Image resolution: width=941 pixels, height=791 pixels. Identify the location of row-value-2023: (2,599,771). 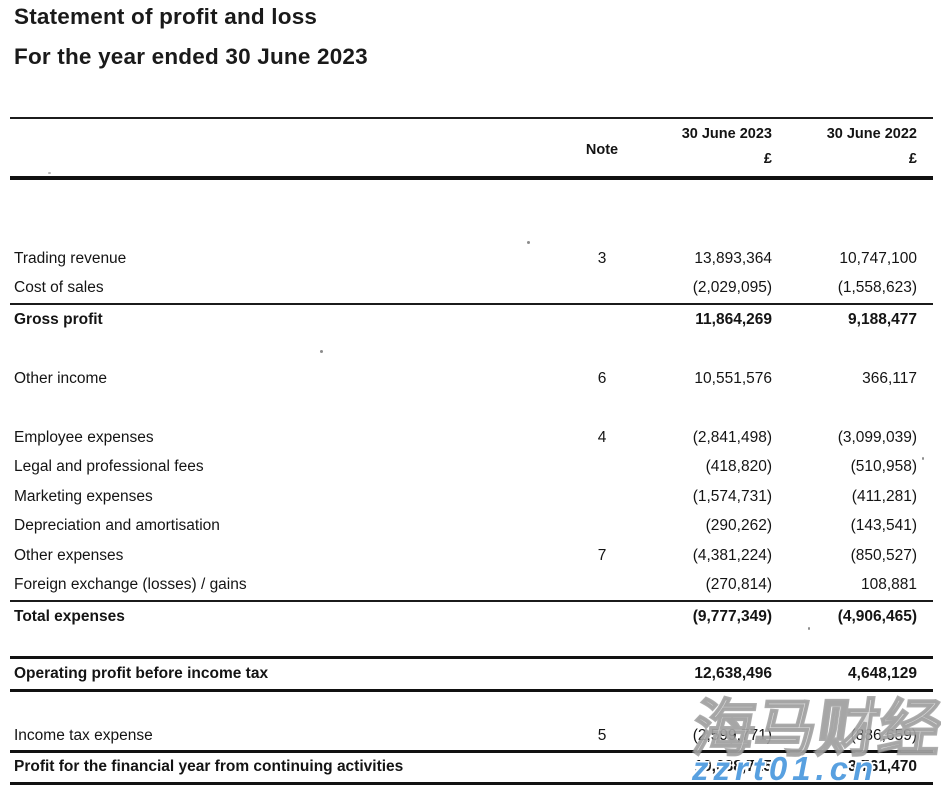
(732, 735).